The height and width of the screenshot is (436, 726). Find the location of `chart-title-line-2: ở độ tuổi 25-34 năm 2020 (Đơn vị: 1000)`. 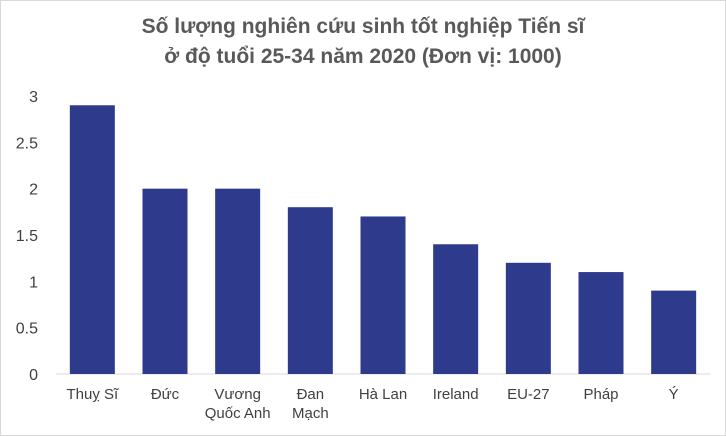

chart-title-line-2: ở độ tuổi 25-34 năm 2020 (Đơn vị: 1000) is located at coordinates (363, 56).